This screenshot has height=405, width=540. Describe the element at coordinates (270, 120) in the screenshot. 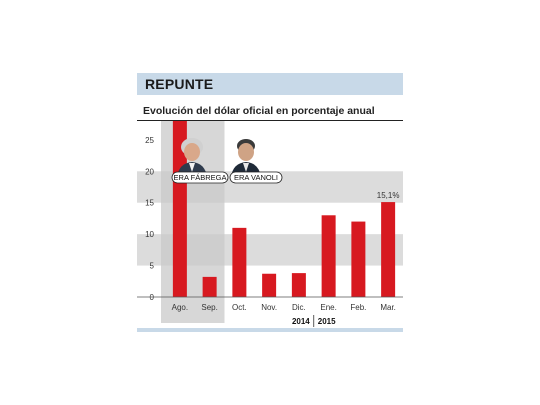

I see `title-rule` at that location.